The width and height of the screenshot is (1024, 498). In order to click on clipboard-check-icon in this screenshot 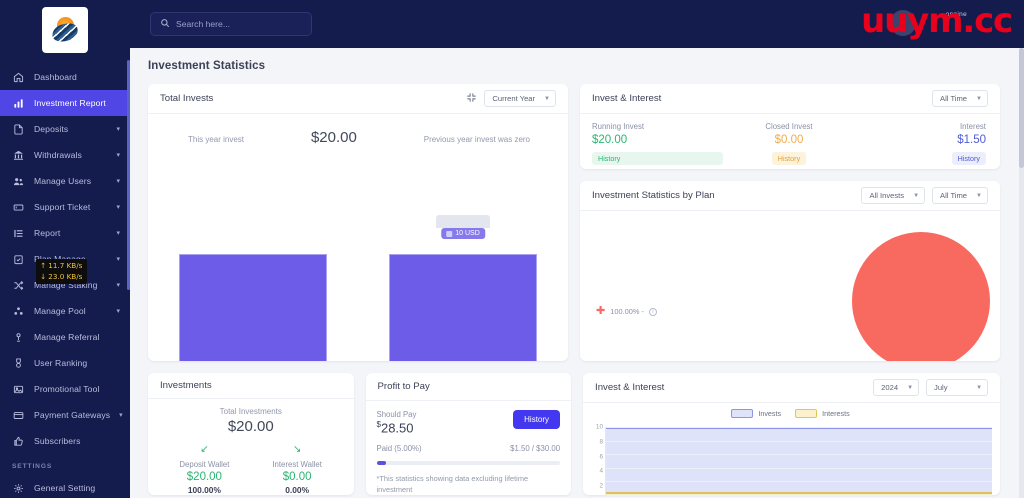, I will do `click(18, 259)`.